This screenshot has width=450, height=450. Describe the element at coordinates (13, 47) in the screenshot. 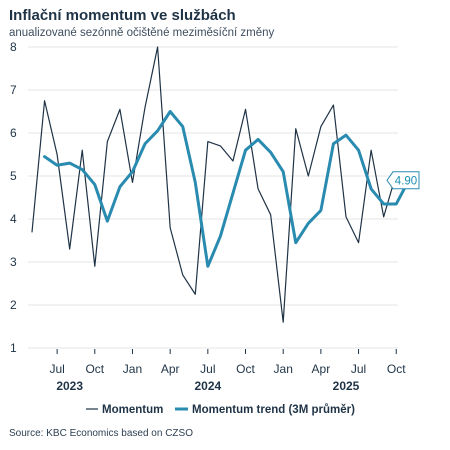

I see `y-tick-label: 8` at that location.